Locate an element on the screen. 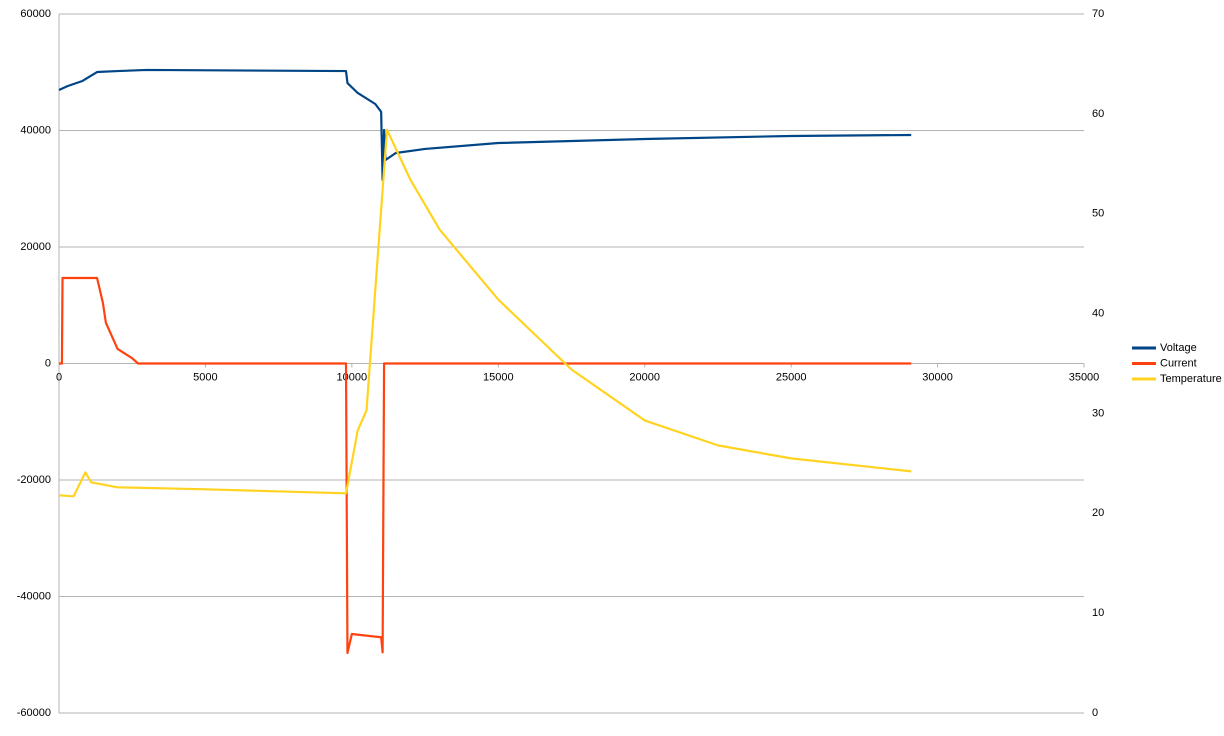  y2-tick-label: 40 is located at coordinates (1098, 313).